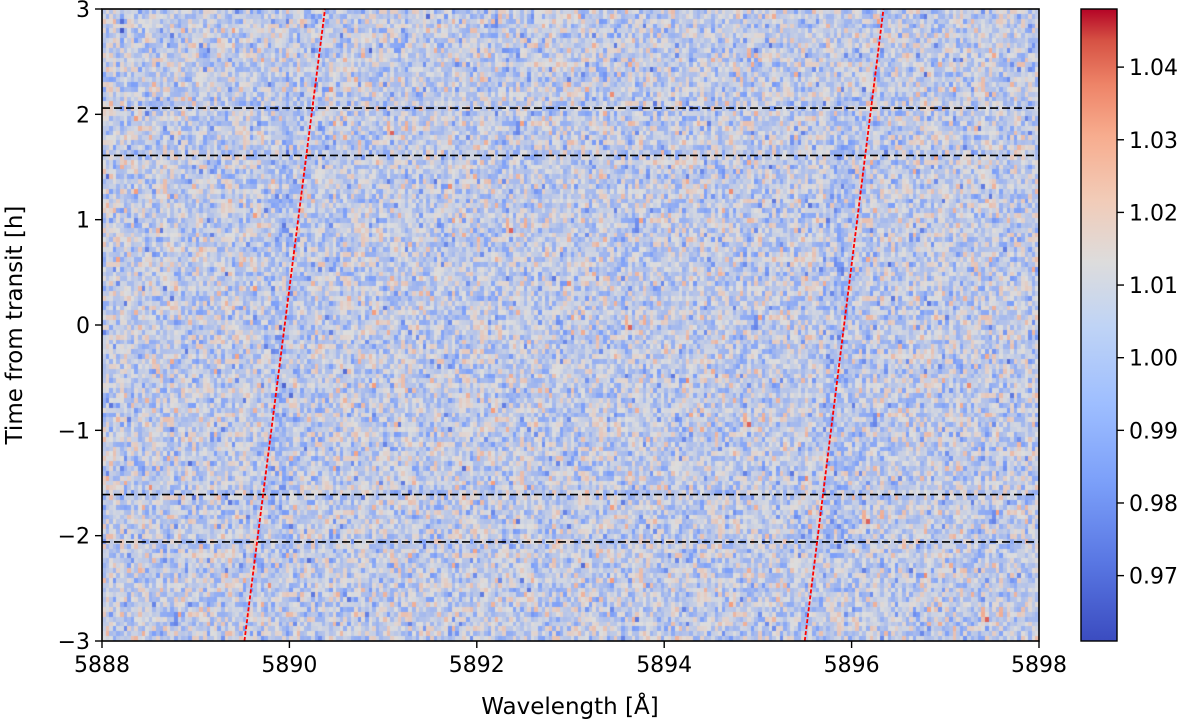  I want to click on colorbar-ticks: 0.97 0.98 0.99 1.00 1.01 1.02 1.03 1.04, so click(1147, 323).